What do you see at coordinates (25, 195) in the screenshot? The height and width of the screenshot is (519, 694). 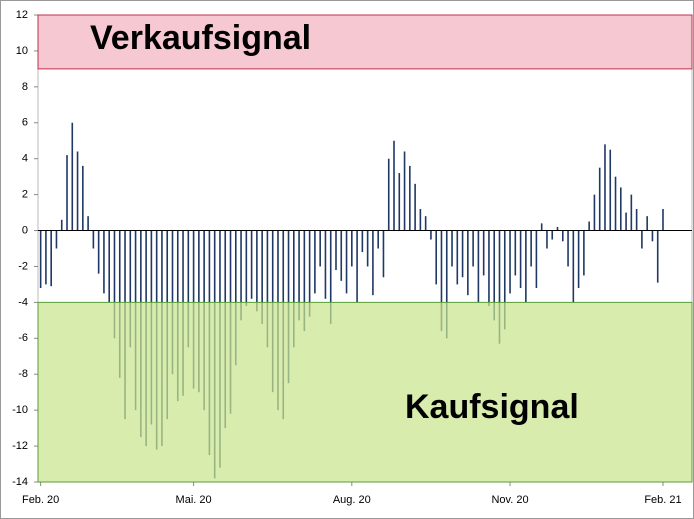 I see `y-tick-label: 2` at bounding box center [25, 195].